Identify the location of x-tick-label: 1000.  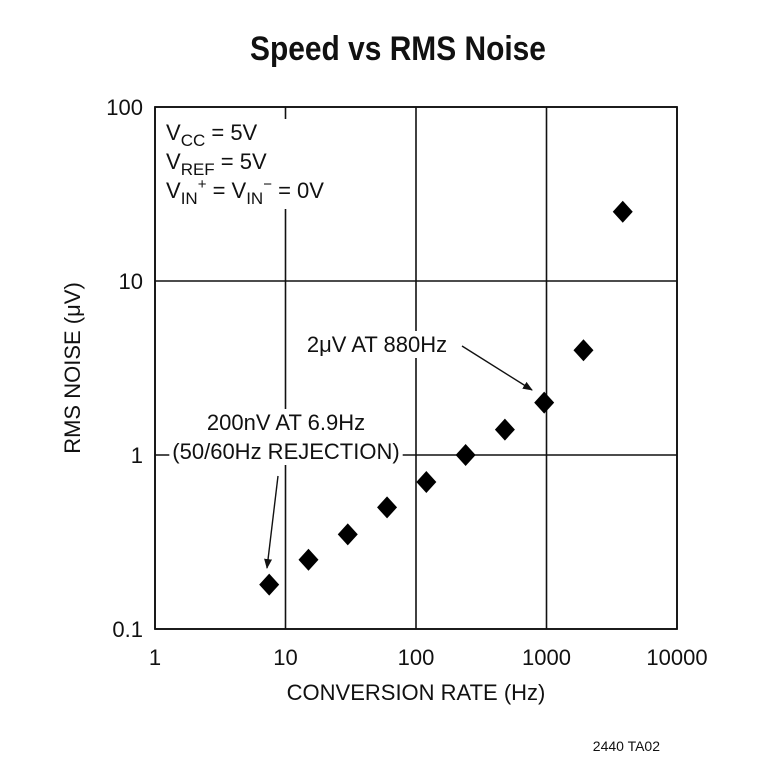
(546, 657).